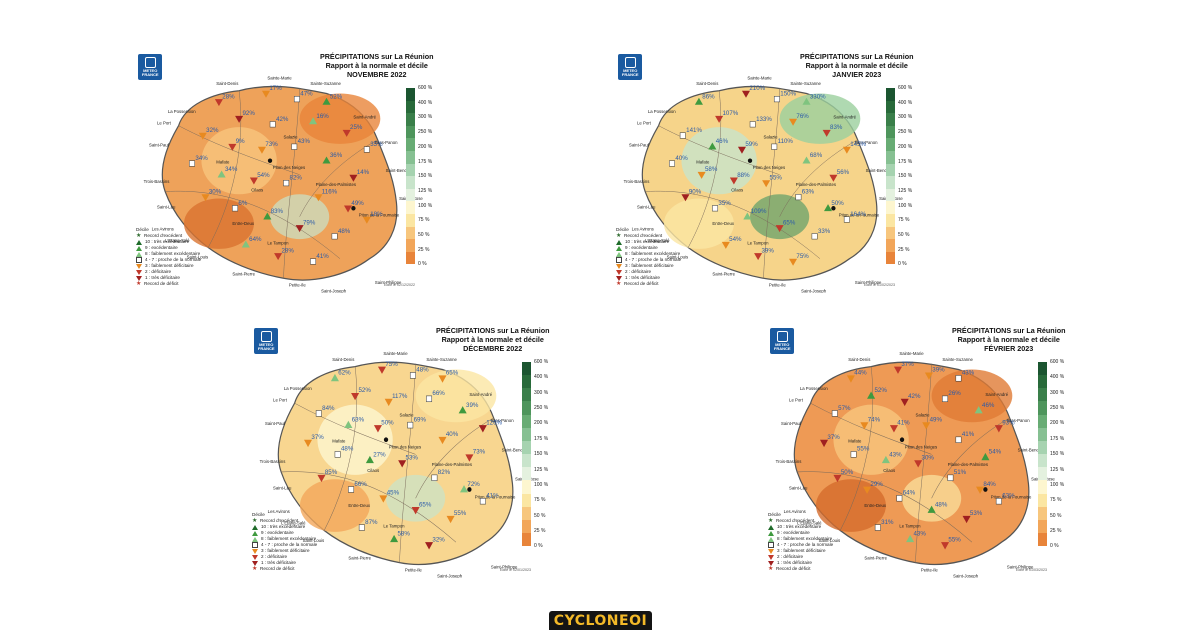 The height and width of the screenshot is (630, 1200). What do you see at coordinates (284, 563) in the screenshot?
I see `legend-item: 1 : très déficitaire` at bounding box center [284, 563].